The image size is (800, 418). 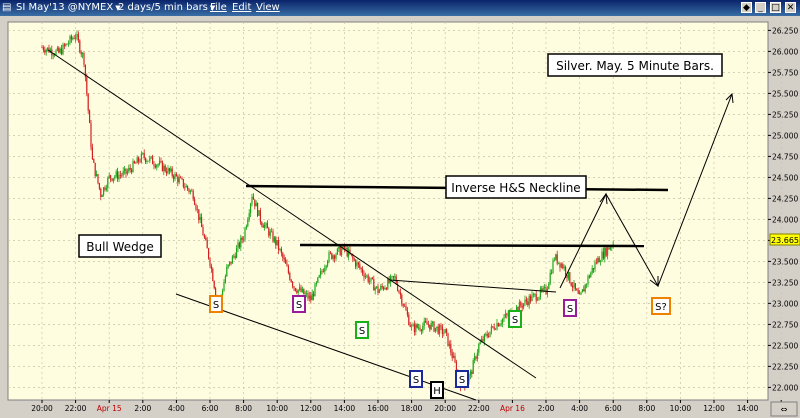 What do you see at coordinates (437, 390) in the screenshot?
I see `marker-4: H` at bounding box center [437, 390].